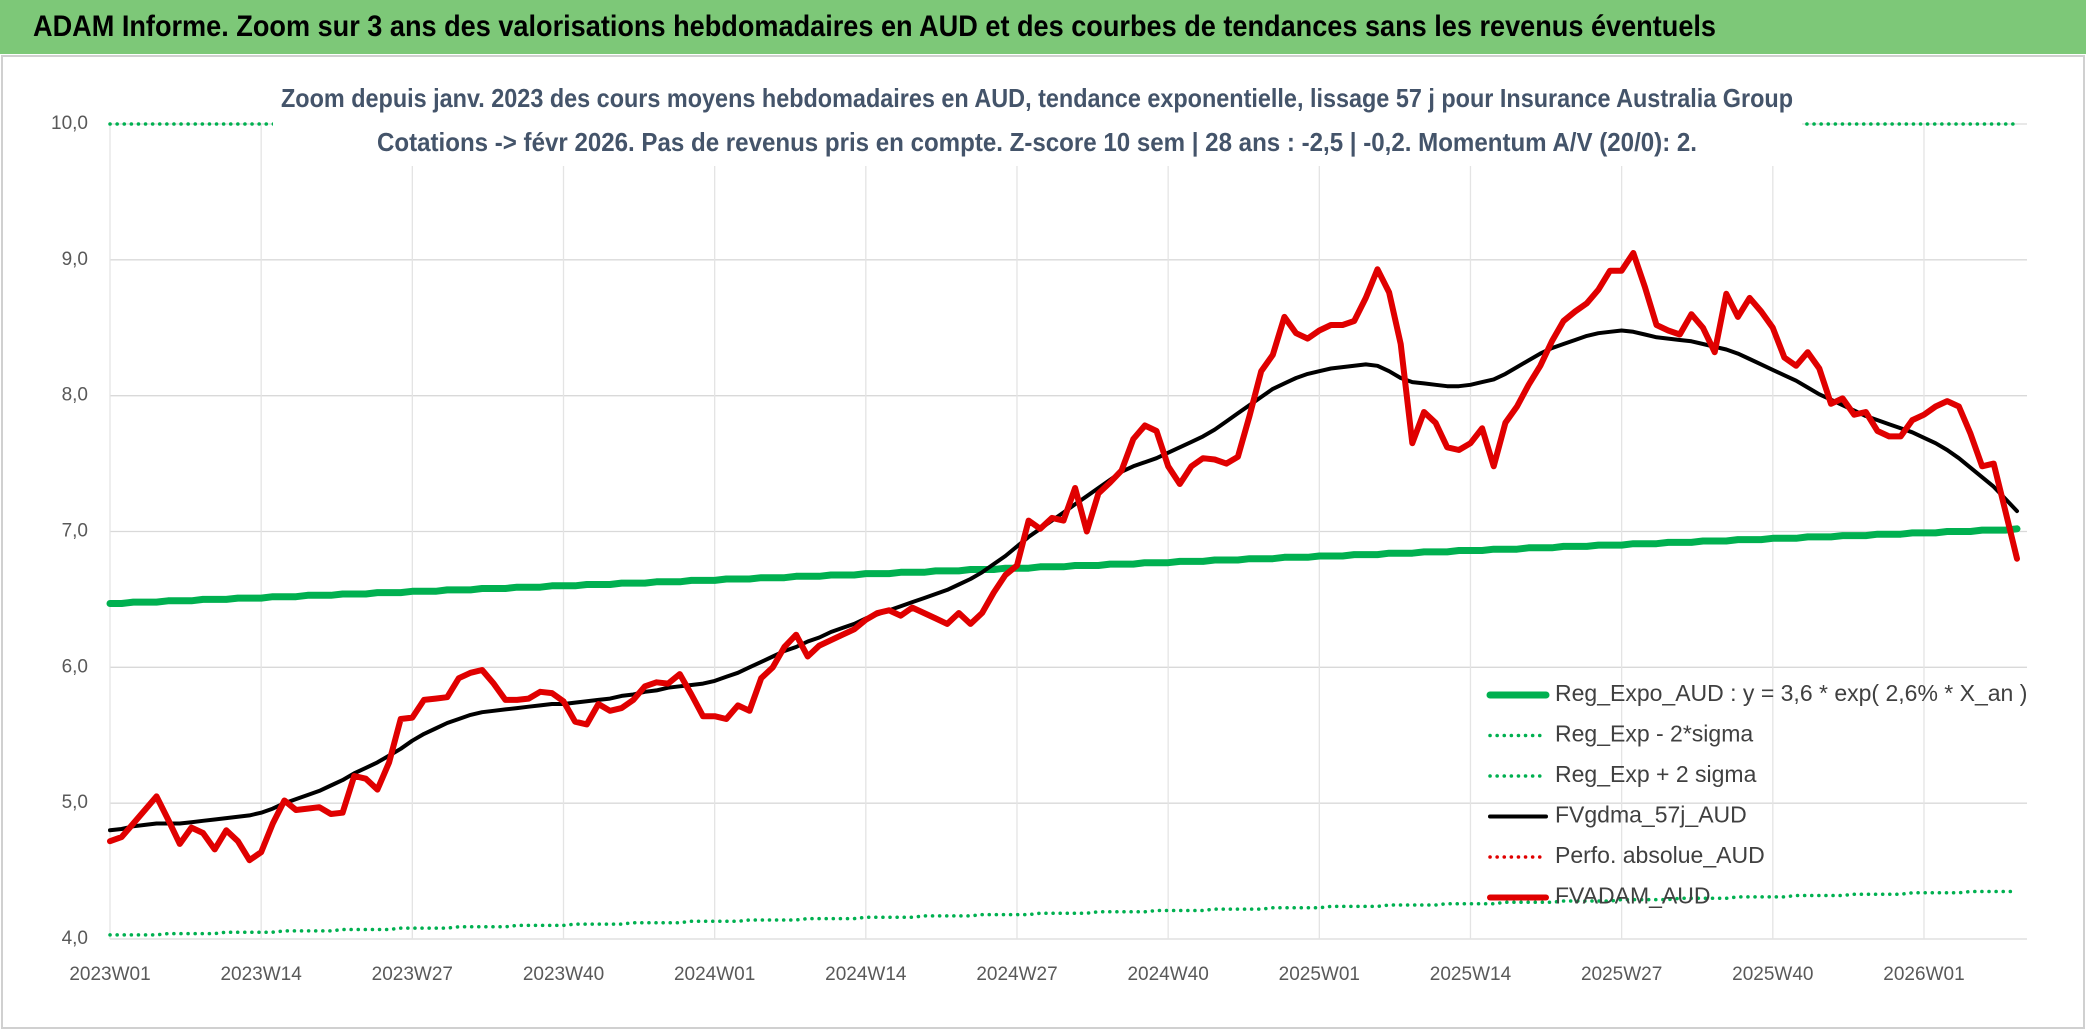 The image size is (2086, 1031). Describe the element at coordinates (1660, 855) in the screenshot. I see `legend-label: Perfo. absolue_AUD` at that location.